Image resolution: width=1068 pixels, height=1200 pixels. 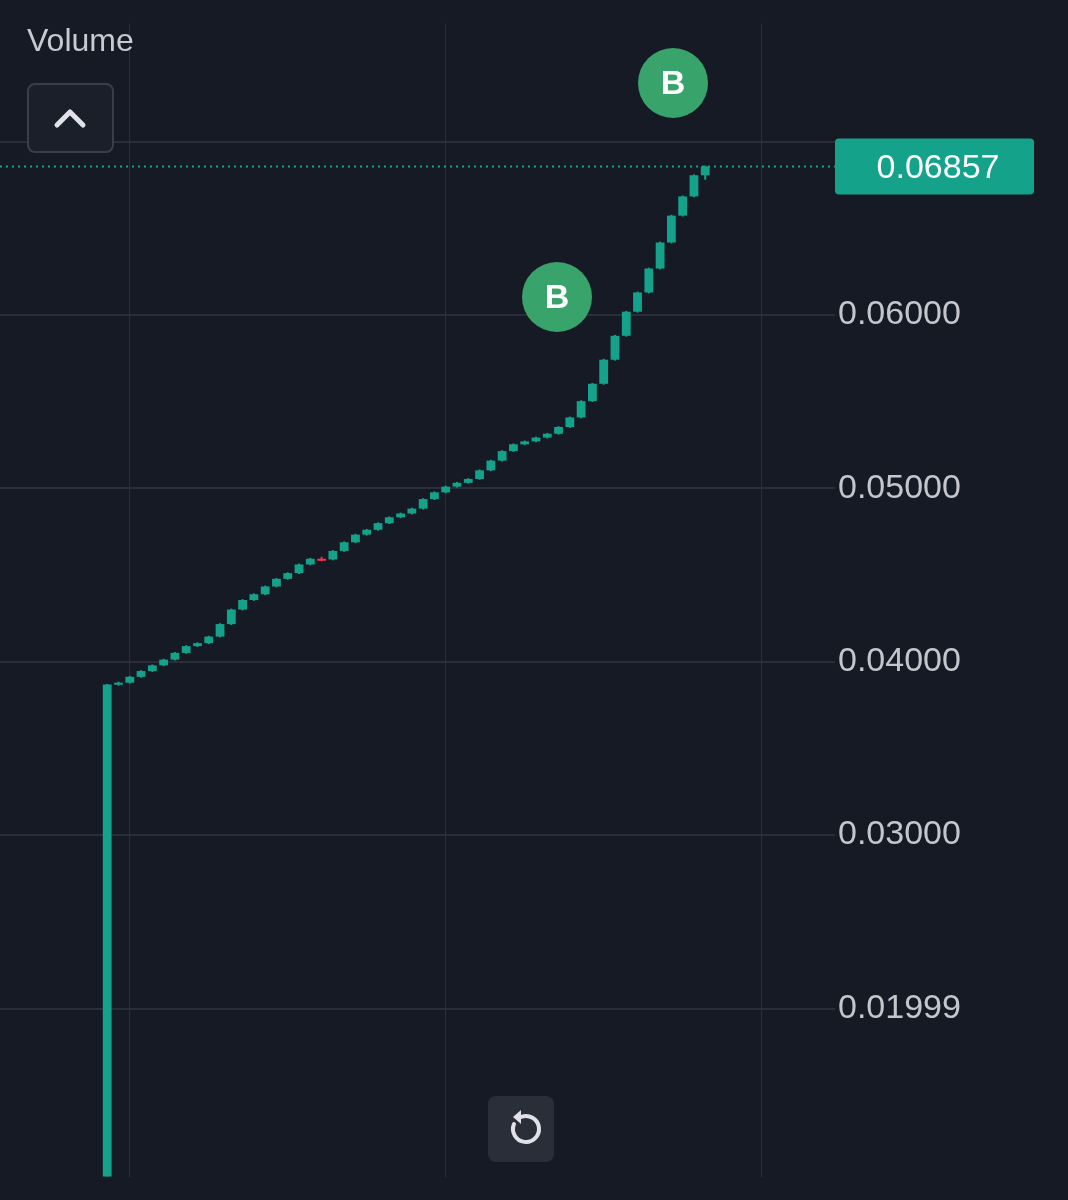 What do you see at coordinates (899, 1005) in the screenshot?
I see `y-tick-label: 0.01999` at bounding box center [899, 1005].